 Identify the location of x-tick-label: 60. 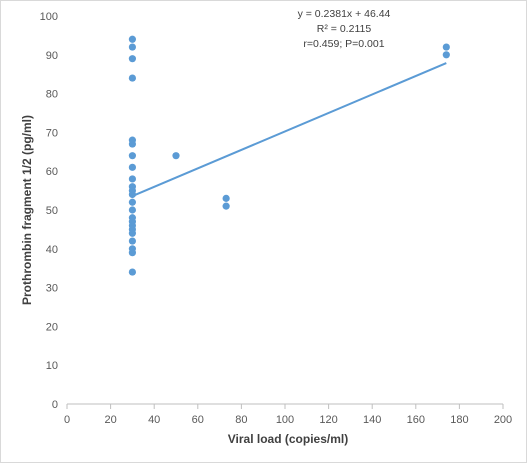
(198, 420).